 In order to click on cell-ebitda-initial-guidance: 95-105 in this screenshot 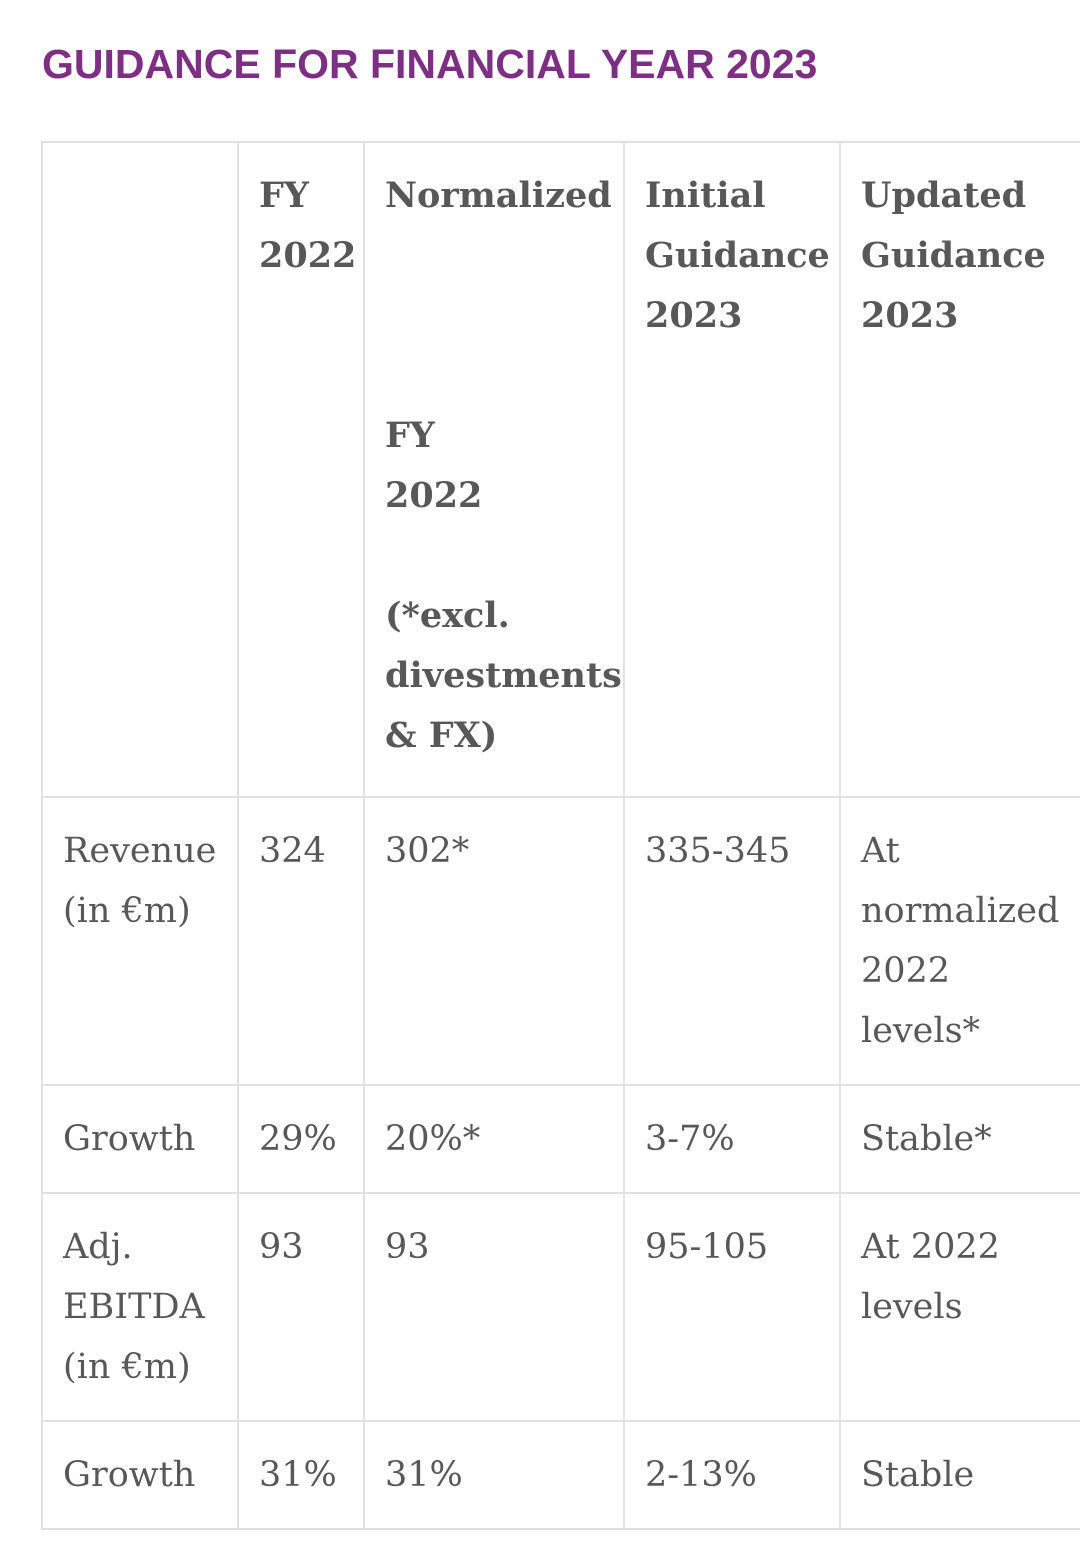, I will do `click(732, 1307)`.